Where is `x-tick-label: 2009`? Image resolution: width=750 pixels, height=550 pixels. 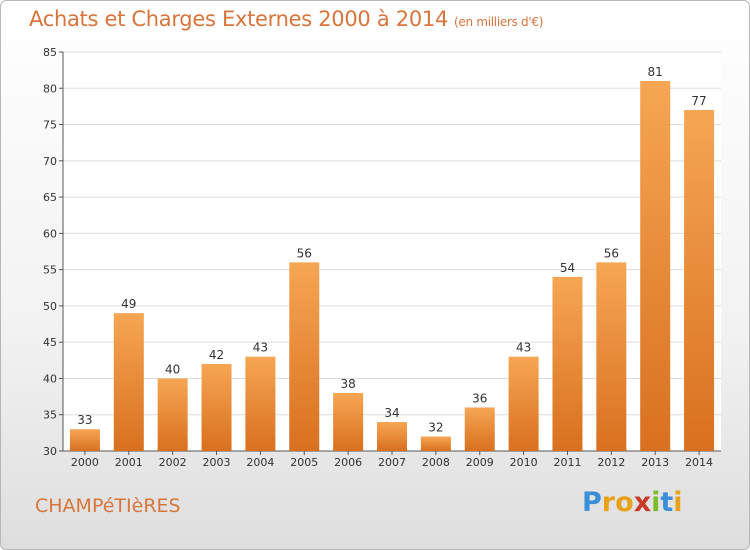 x-tick-label: 2009 is located at coordinates (480, 462).